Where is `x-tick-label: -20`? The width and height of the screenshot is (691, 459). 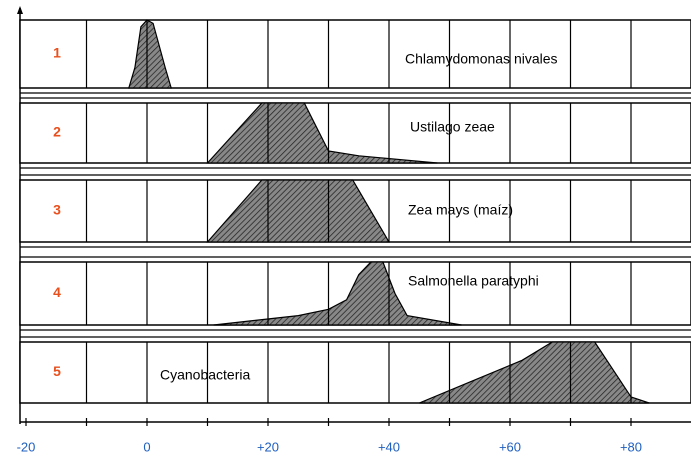 x-tick-label: -20 is located at coordinates (26, 446).